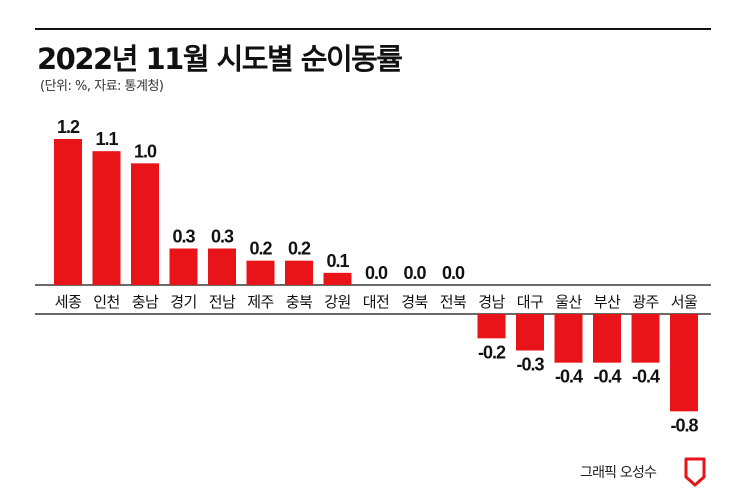 The width and height of the screenshot is (745, 498). What do you see at coordinates (145, 302) in the screenshot?
I see `category-label: 충남` at bounding box center [145, 302].